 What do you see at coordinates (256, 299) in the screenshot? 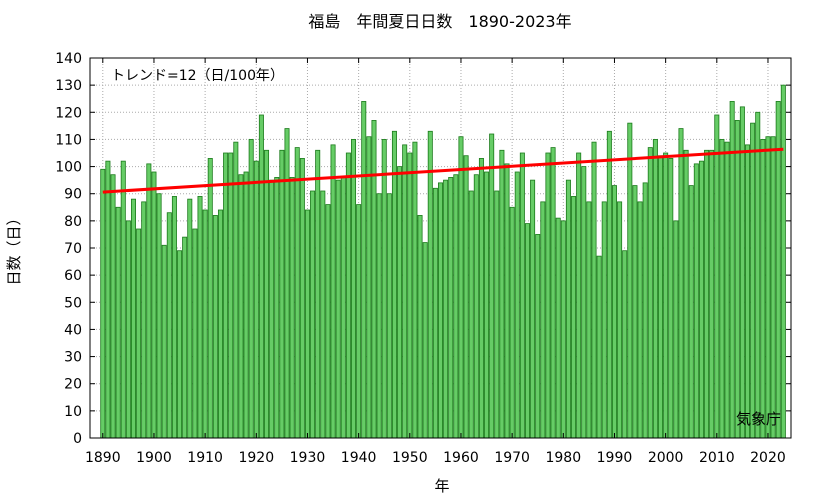
I see `bar-1920` at bounding box center [256, 299].